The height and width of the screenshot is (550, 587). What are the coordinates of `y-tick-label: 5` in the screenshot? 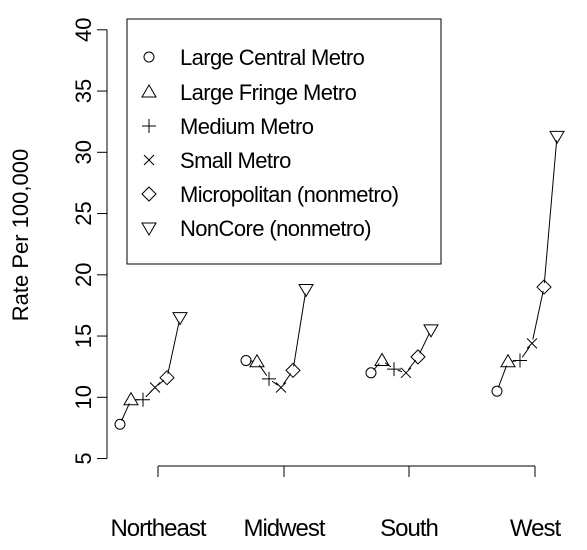 It's located at (83, 458).